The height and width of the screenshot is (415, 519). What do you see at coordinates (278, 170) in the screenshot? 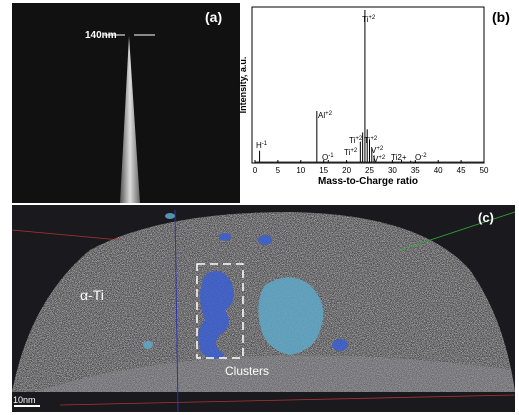
I see `x-tick-label: 5` at bounding box center [278, 170].